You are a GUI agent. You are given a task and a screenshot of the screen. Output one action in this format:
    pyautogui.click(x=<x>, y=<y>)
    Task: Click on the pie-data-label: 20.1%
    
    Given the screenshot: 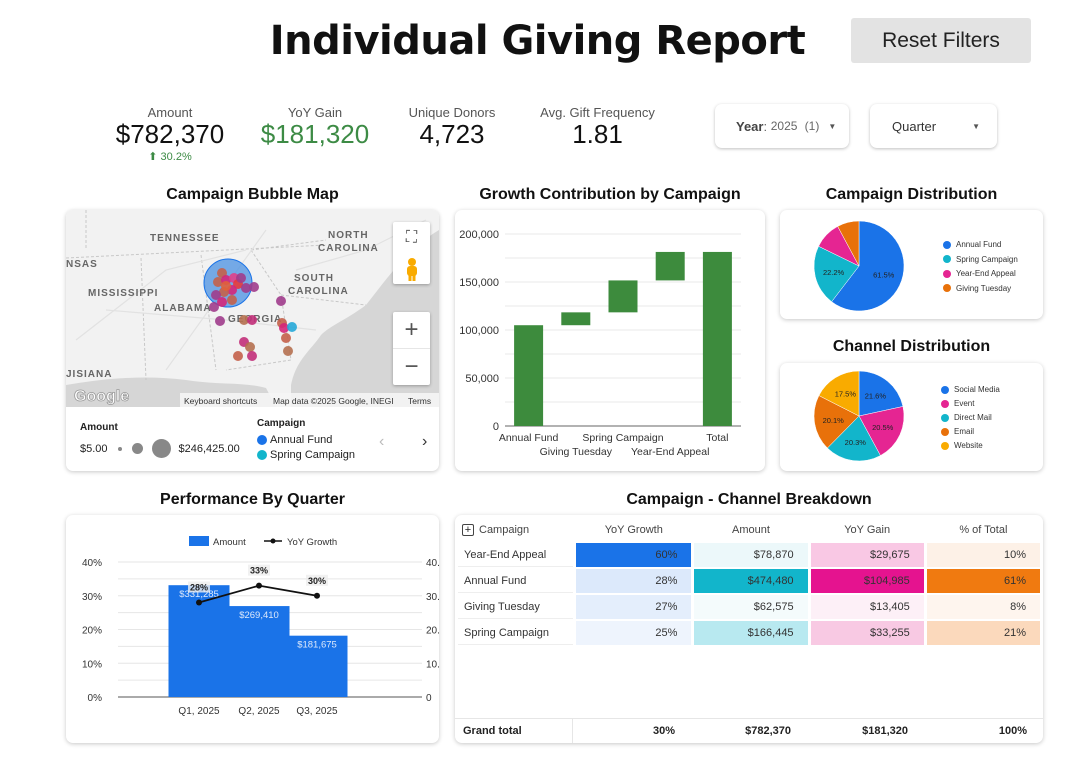 What is the action you would take?
    pyautogui.click(x=834, y=420)
    